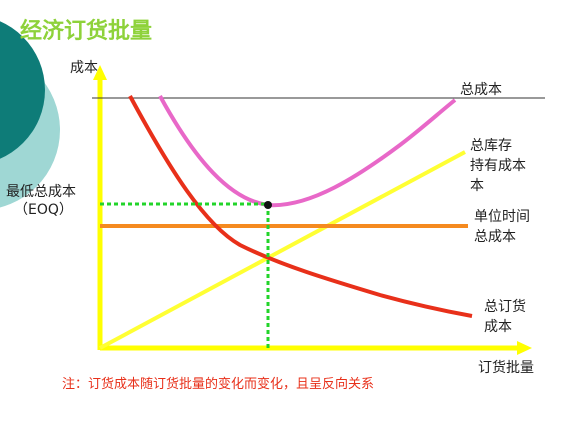  Describe the element at coordinates (22, 90) in the screenshot. I see `decorative-dark-circle` at that location.